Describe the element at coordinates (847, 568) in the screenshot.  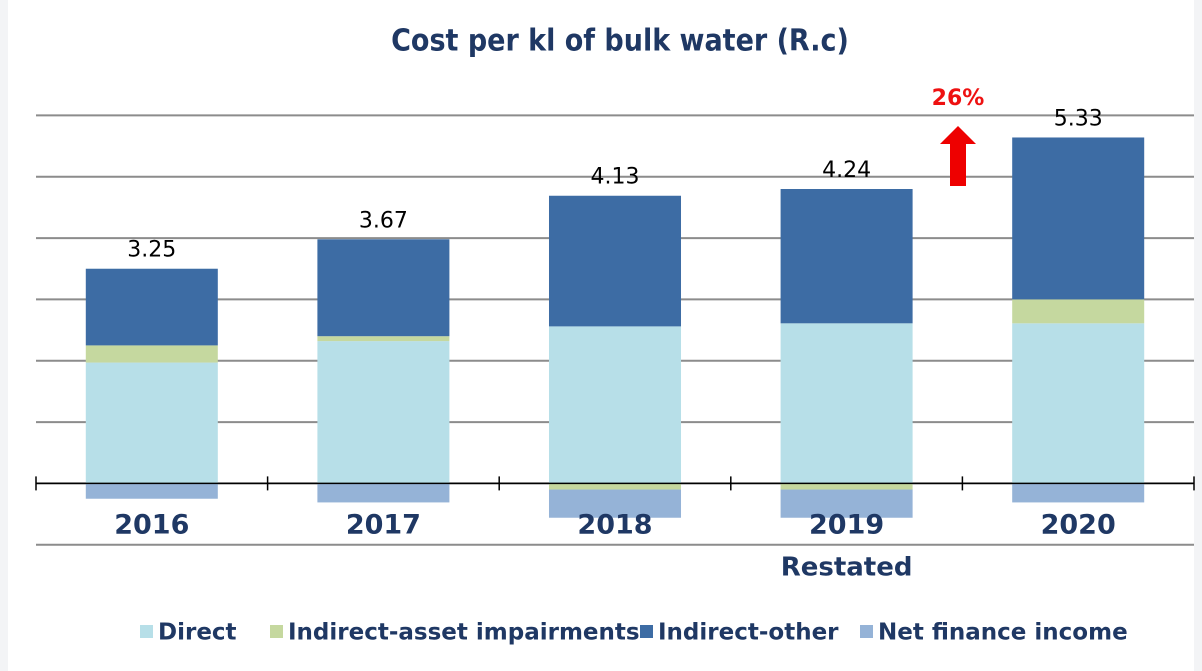
I see `restated-note: Restated` at that location.